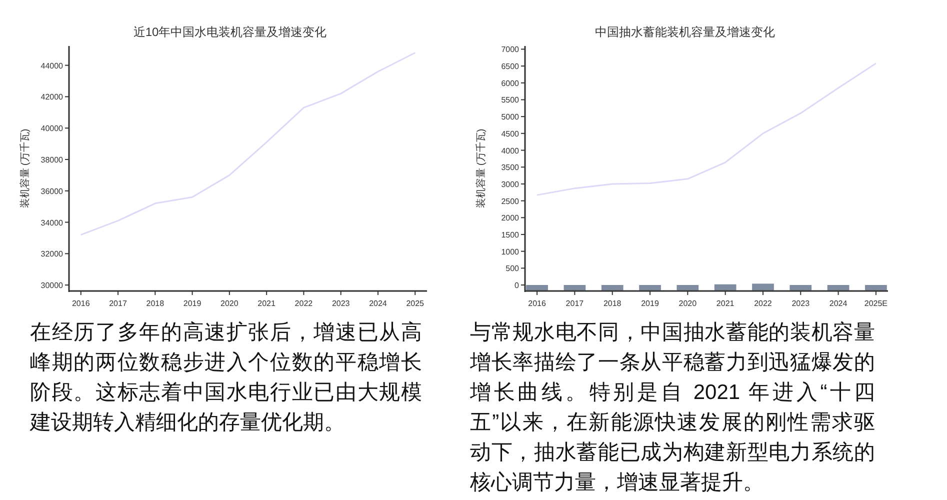  Describe the element at coordinates (510, 49) in the screenshot. I see `y-tick-label: 7000` at that location.